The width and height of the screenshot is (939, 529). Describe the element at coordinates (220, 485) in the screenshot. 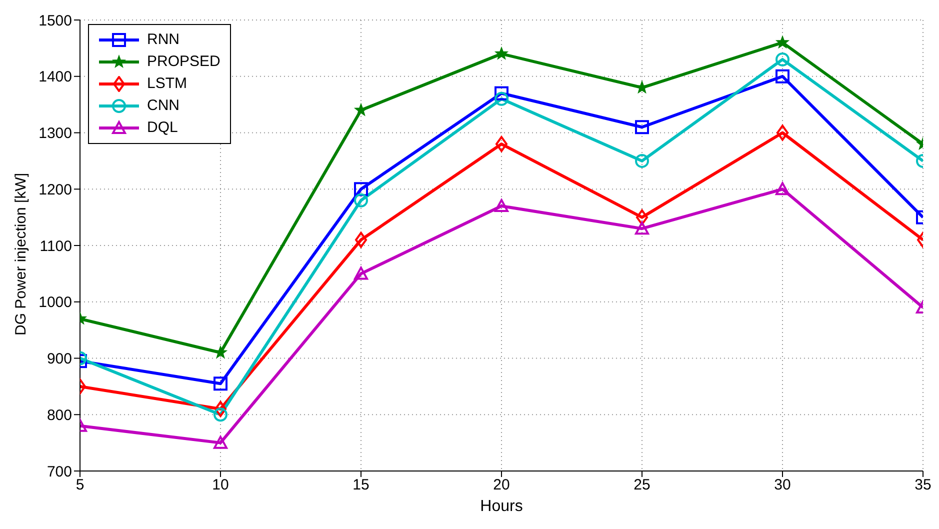

I see `x-tick-label: 10` at that location.